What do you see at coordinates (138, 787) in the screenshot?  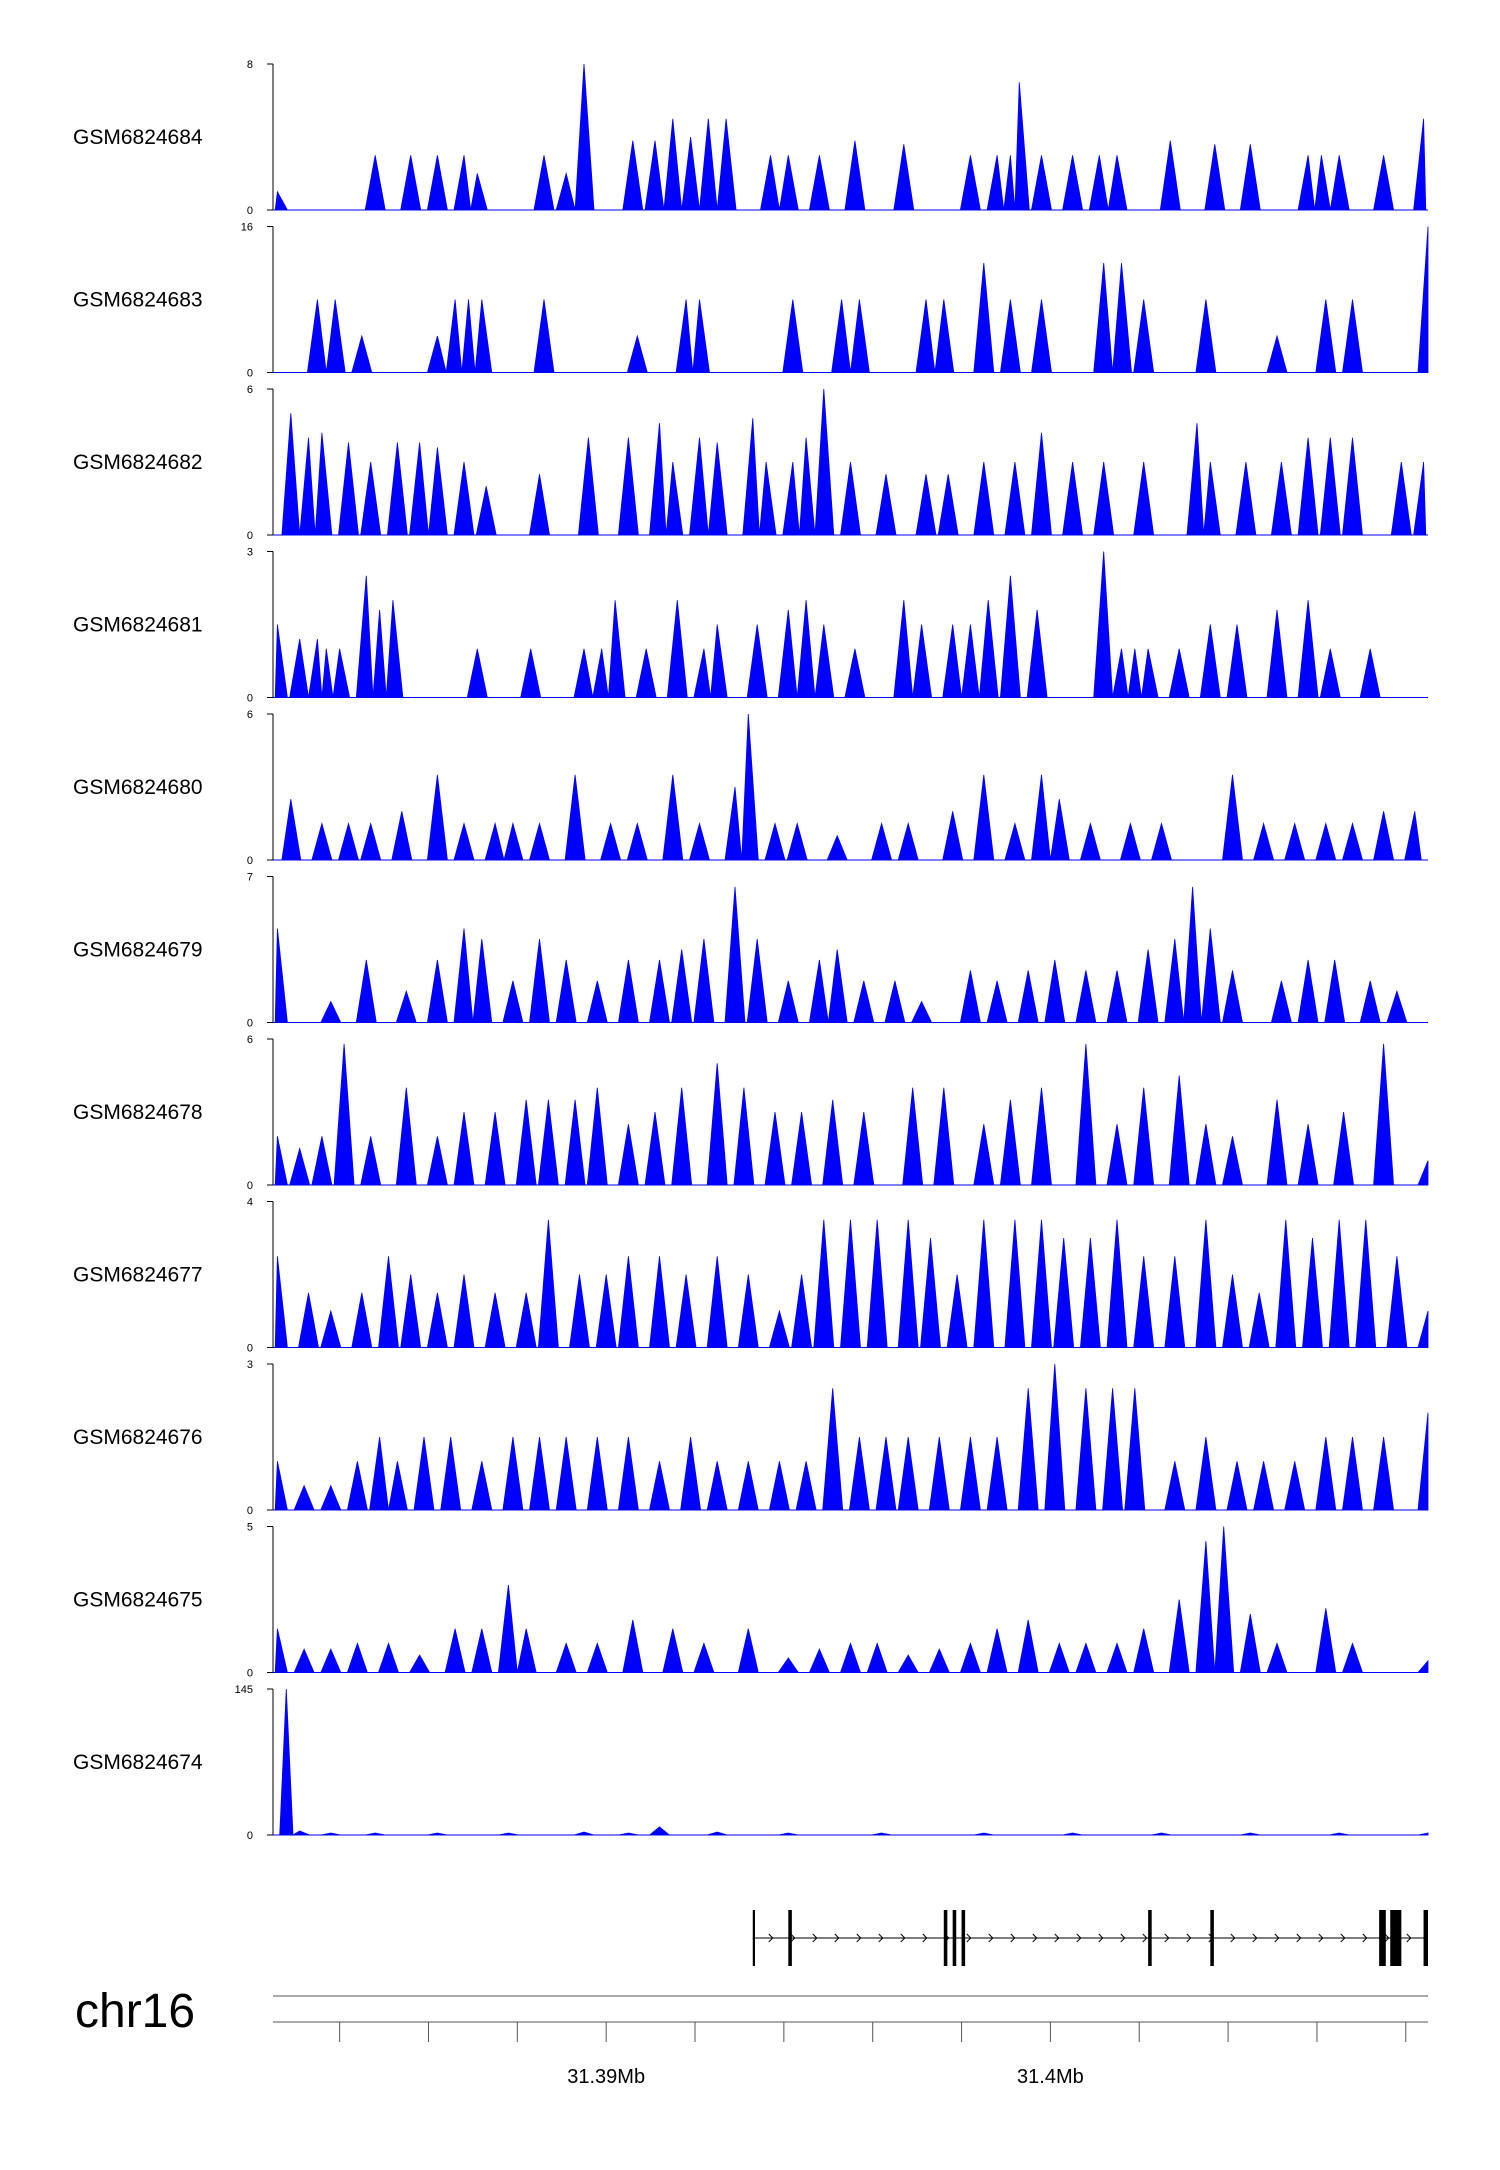 I see `track-name-label: GSM6824680` at bounding box center [138, 787].